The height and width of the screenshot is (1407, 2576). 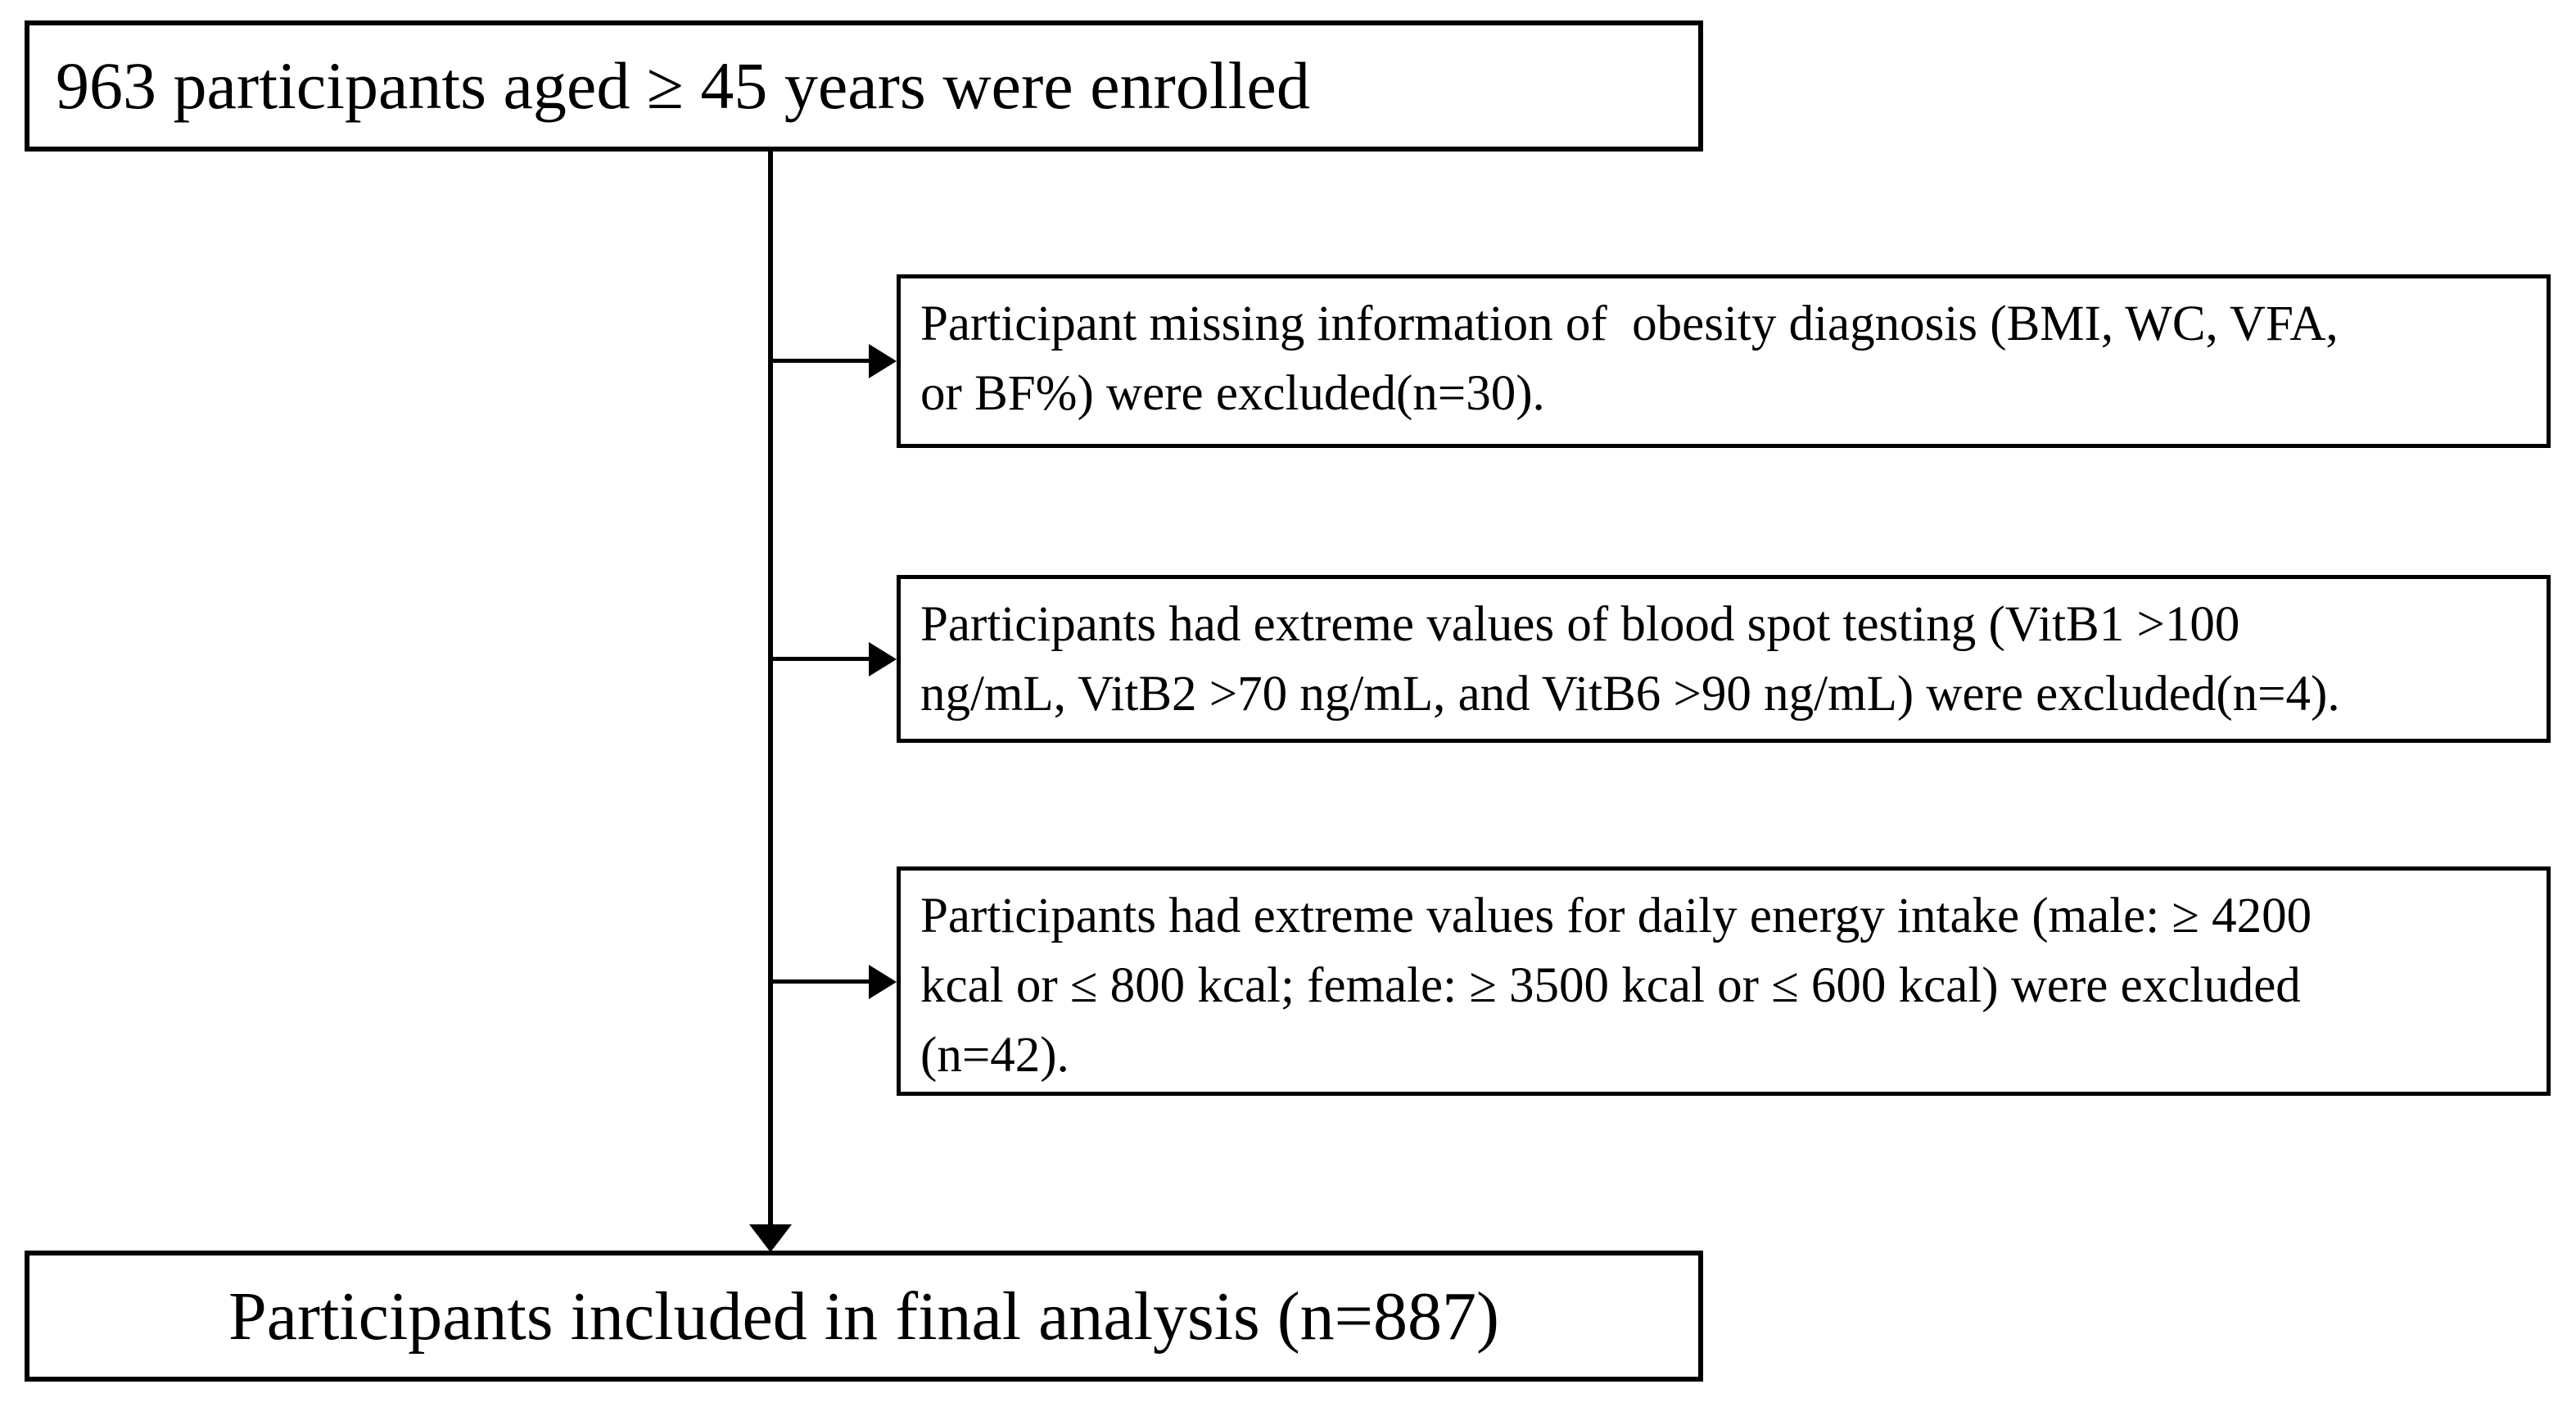 I want to click on down-arrowhead-icon, so click(x=770, y=1238).